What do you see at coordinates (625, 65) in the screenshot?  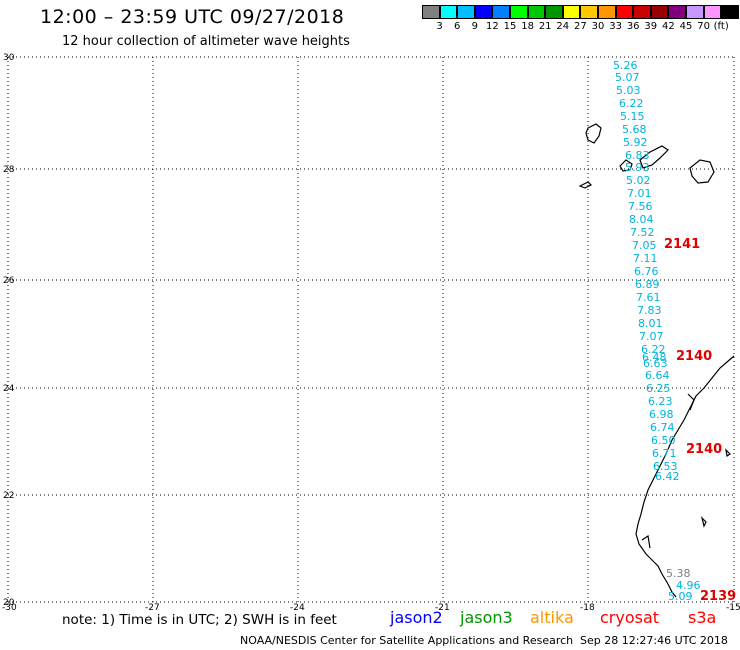 I see `wave-height-label: 5.26` at bounding box center [625, 65].